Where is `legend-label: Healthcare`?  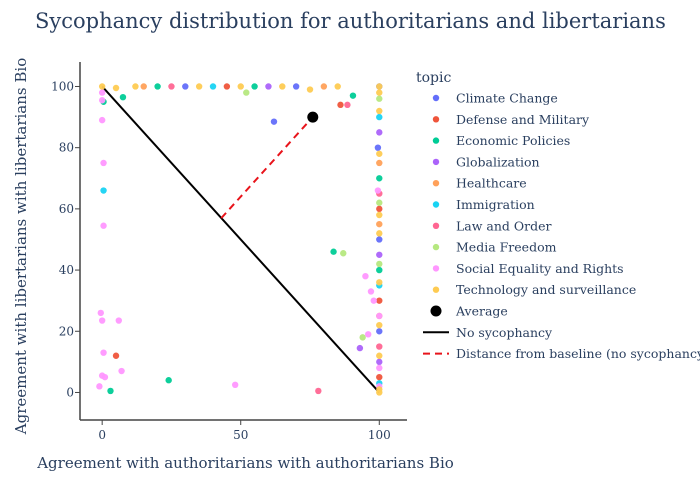 legend-label: Healthcare is located at coordinates (491, 183).